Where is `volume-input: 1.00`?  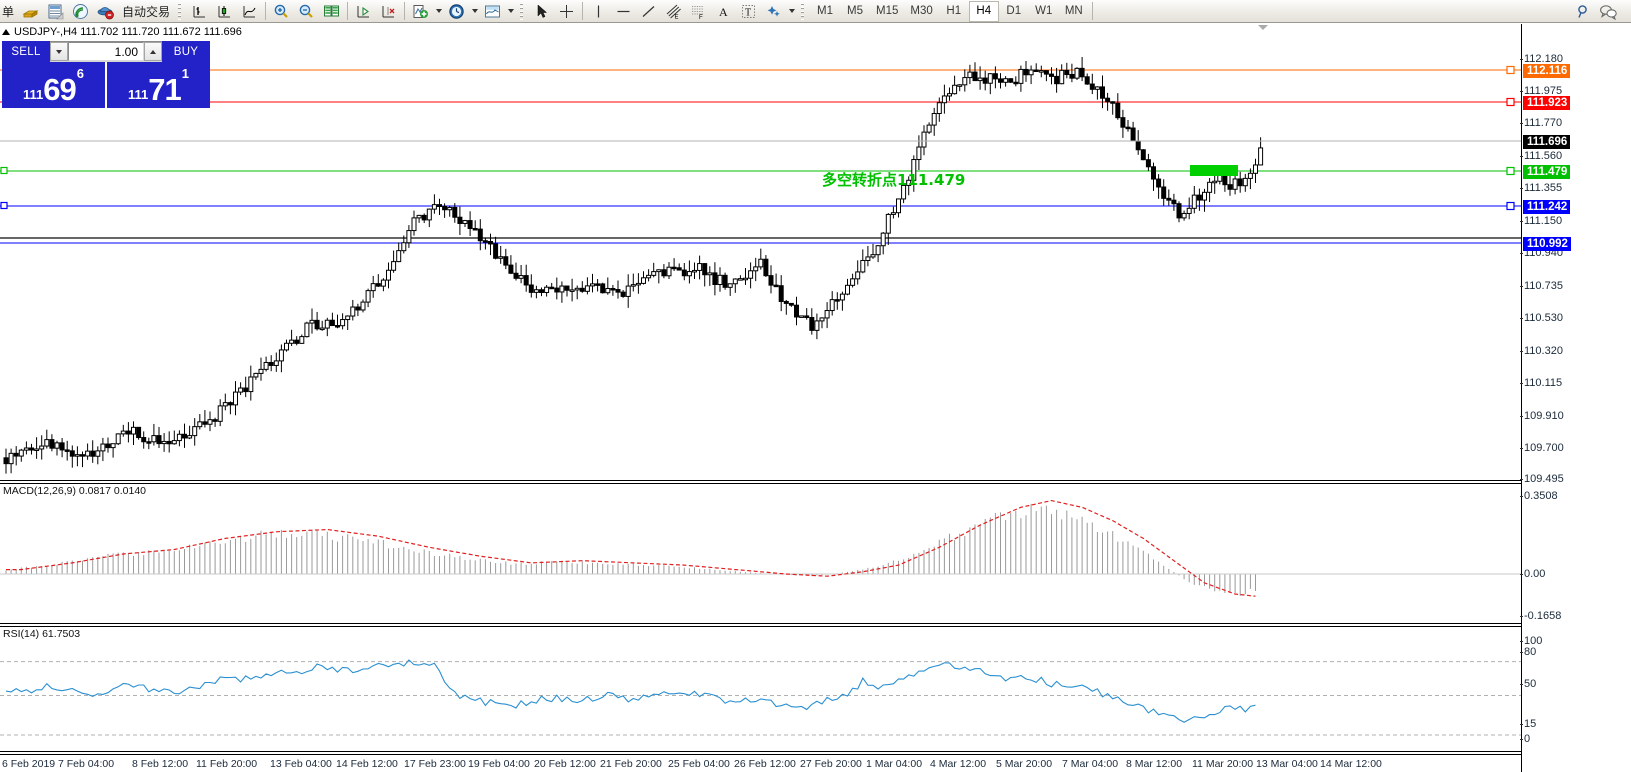
volume-input: 1.00 is located at coordinates (106, 51).